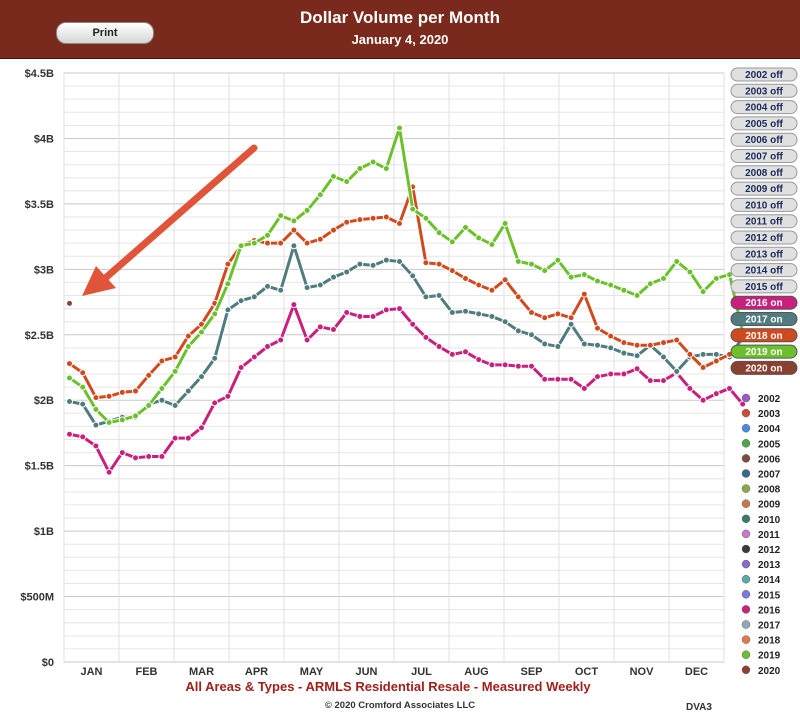 The width and height of the screenshot is (800, 712). I want to click on print-button: Print, so click(105, 33).